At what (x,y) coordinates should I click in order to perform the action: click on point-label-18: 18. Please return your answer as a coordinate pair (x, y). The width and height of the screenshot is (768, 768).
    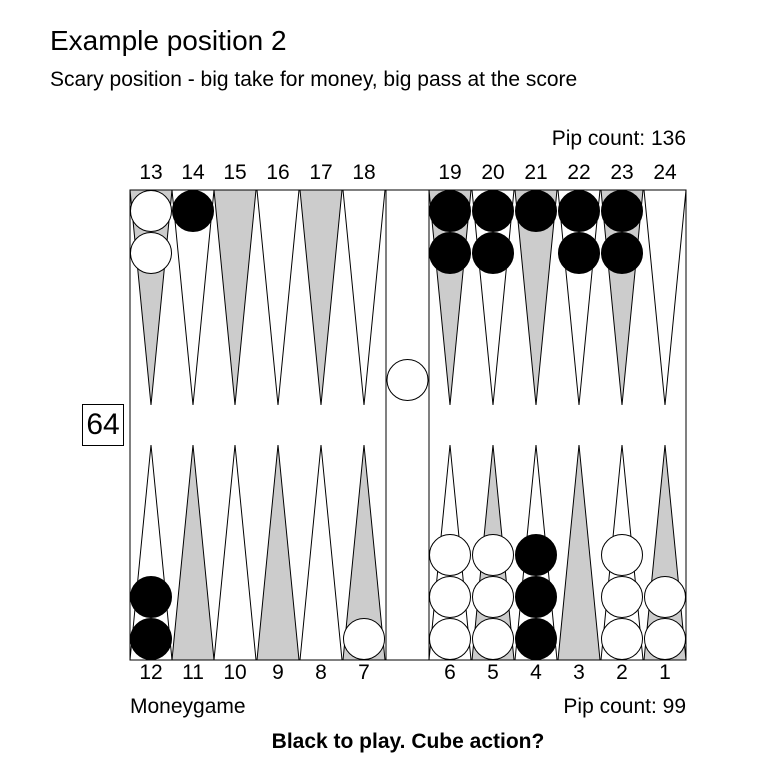
    Looking at the image, I should click on (364, 172).